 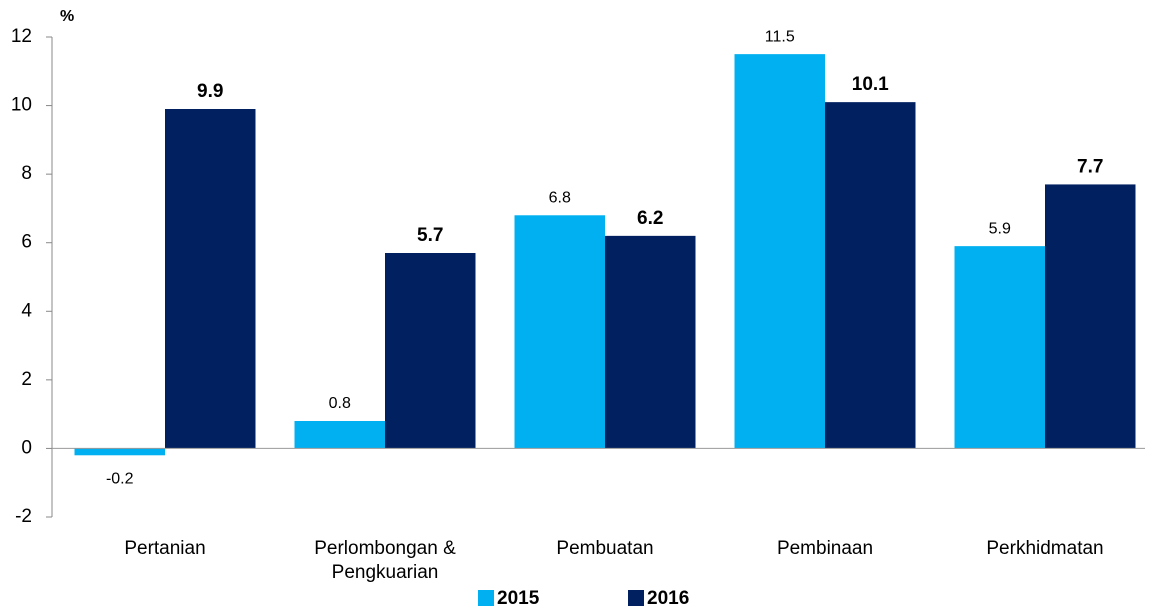 I want to click on value-label: 9.9, so click(x=210, y=91).